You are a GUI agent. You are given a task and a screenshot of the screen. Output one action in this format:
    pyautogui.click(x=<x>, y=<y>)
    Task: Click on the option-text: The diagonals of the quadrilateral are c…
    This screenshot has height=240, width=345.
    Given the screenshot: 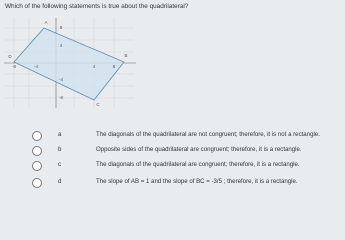 What is the action you would take?
    pyautogui.click(x=198, y=164)
    